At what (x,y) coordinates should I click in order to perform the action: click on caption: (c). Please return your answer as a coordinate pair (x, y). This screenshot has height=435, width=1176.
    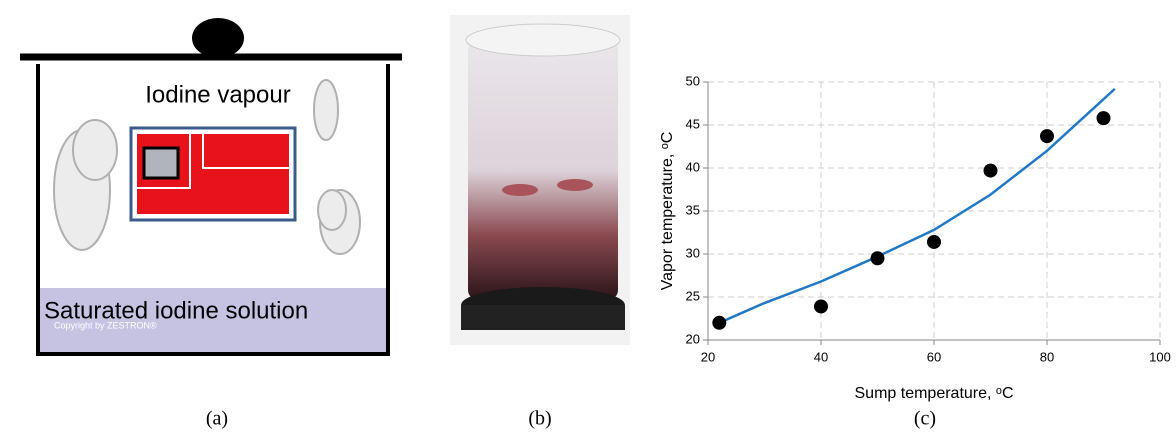
    Looking at the image, I should click on (925, 419).